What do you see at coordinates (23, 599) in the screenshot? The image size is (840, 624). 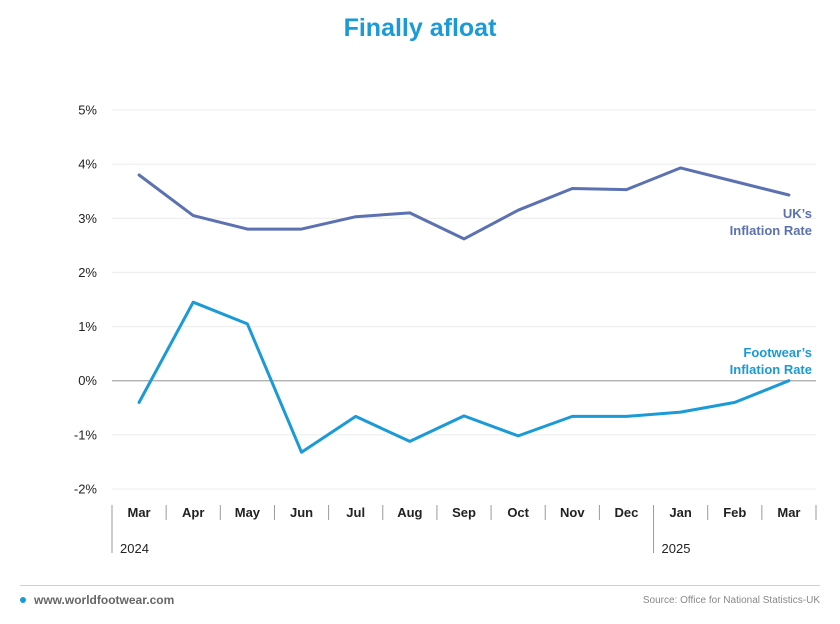 I see `bullet-dot-icon` at bounding box center [23, 599].